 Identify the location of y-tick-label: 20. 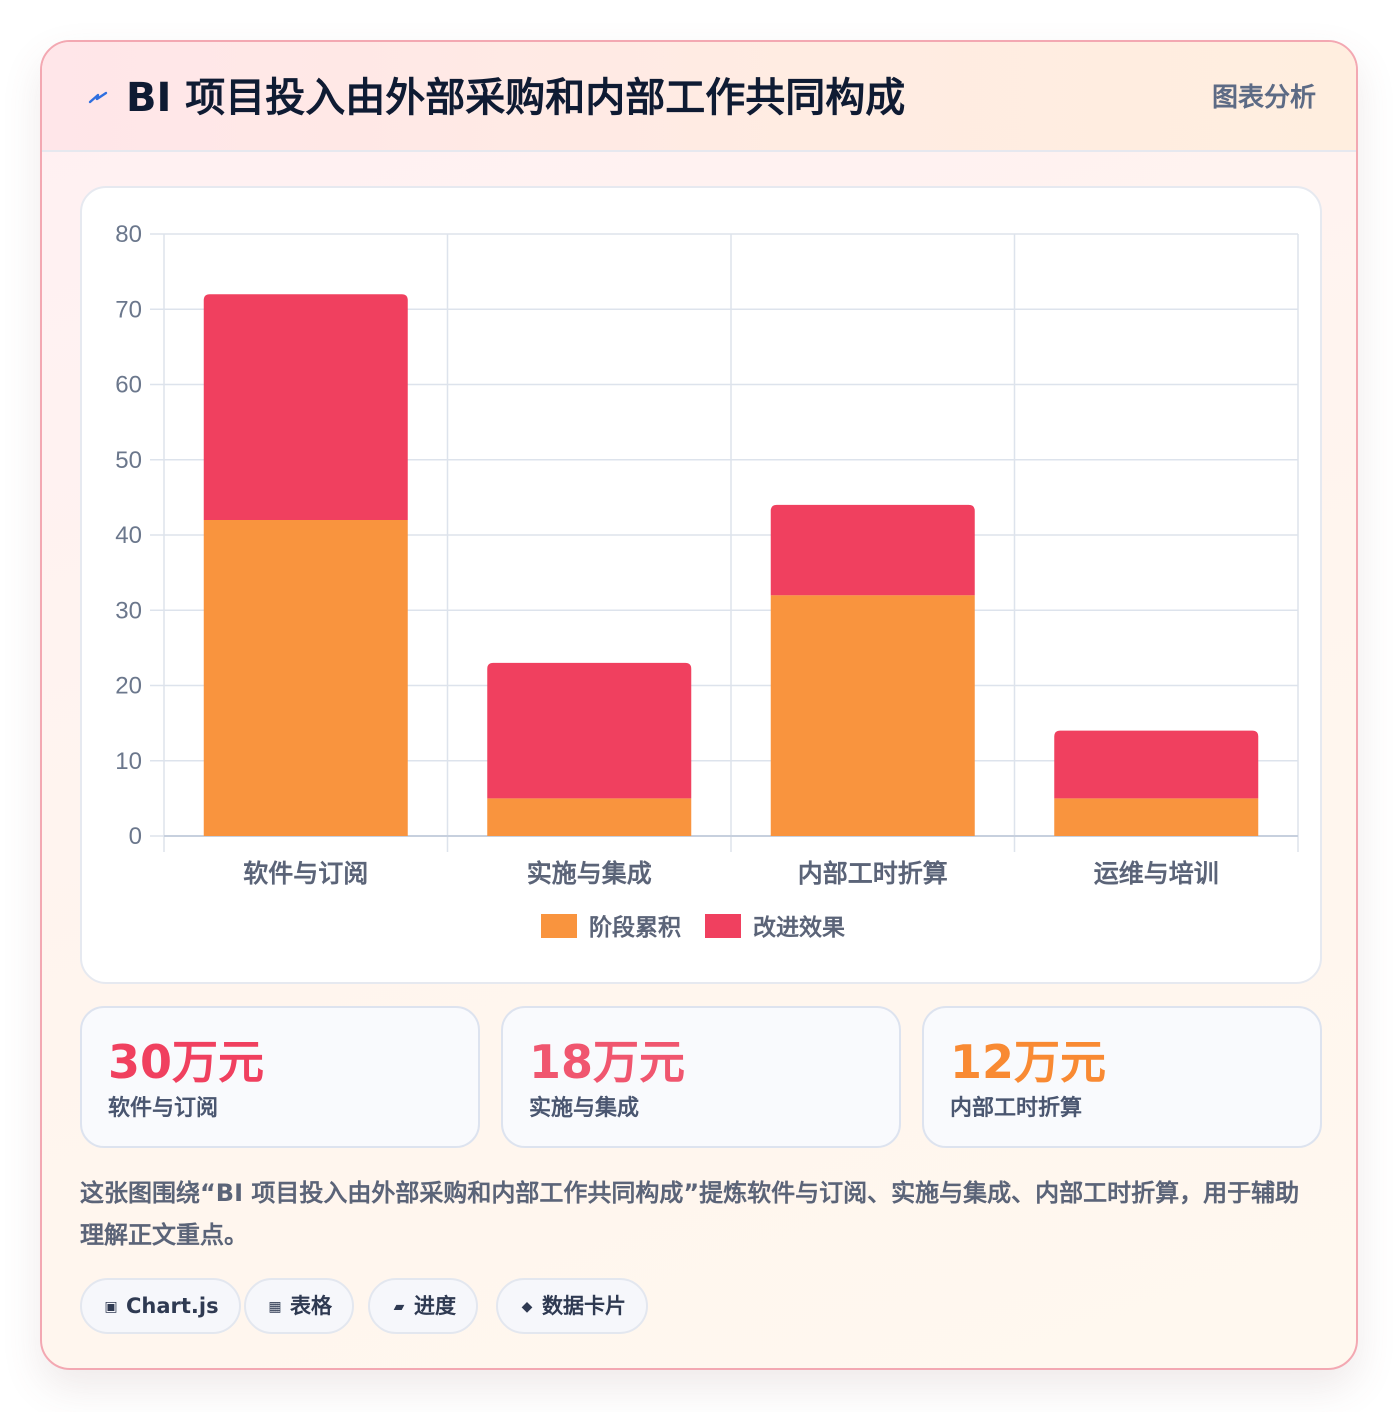
(128, 686).